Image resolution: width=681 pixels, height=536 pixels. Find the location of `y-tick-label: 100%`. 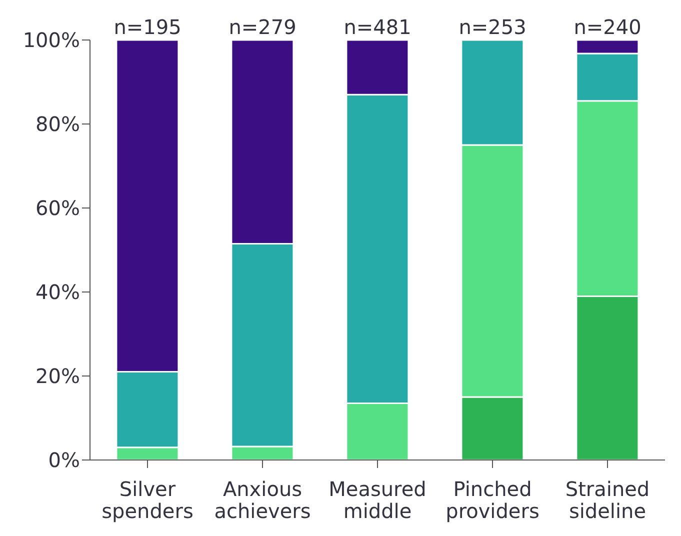

y-tick-label: 100% is located at coordinates (51, 40).